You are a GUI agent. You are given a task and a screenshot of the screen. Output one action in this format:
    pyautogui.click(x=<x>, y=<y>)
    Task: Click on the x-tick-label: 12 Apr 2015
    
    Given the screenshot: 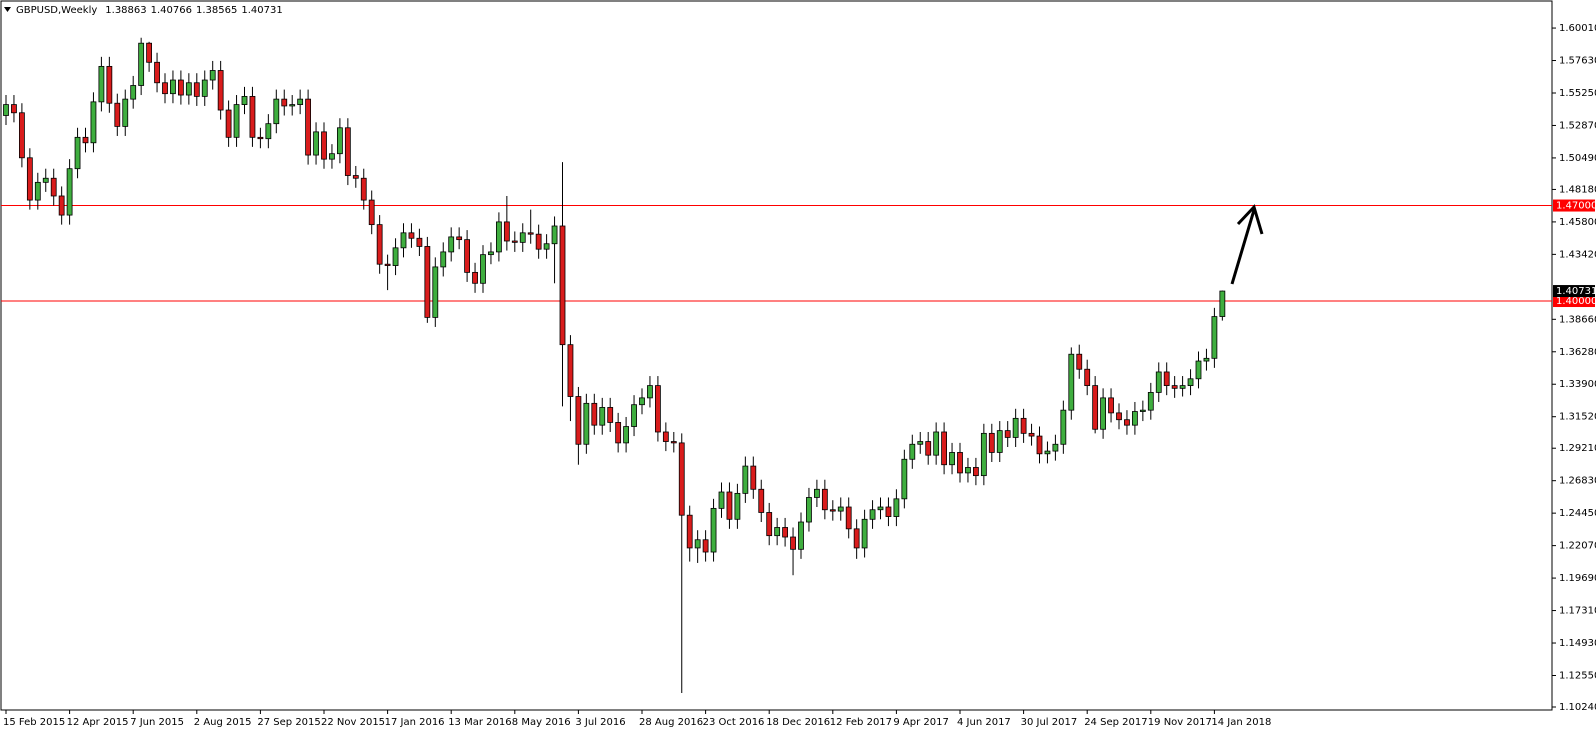 What is the action you would take?
    pyautogui.click(x=98, y=722)
    